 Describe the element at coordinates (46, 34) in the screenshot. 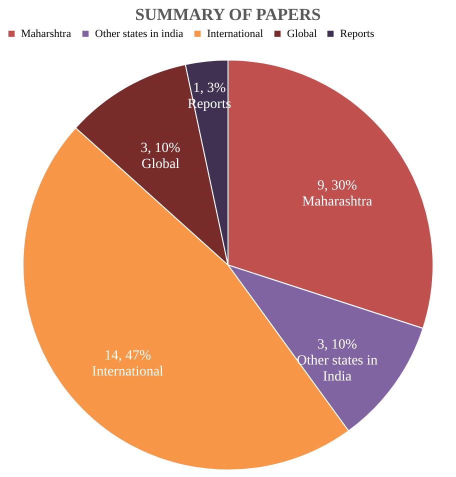

I see `legend-label: Maharshtra` at that location.